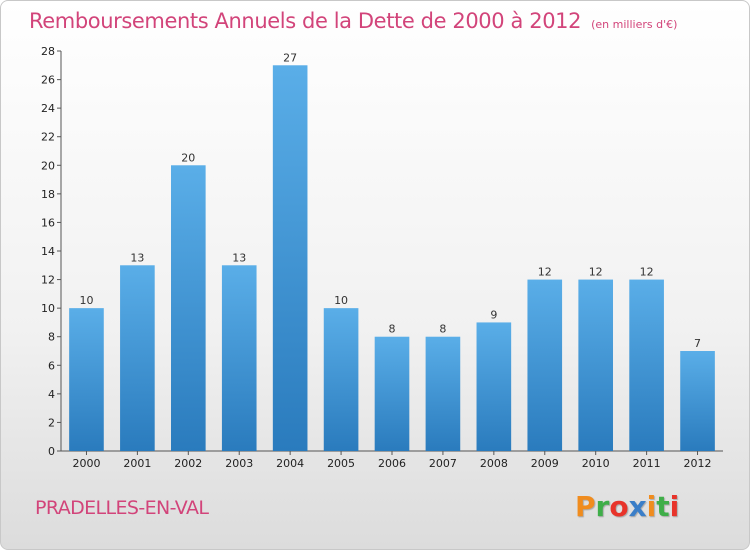 This screenshot has width=750, height=550. Describe the element at coordinates (646, 365) in the screenshot. I see `bar-2011` at that location.